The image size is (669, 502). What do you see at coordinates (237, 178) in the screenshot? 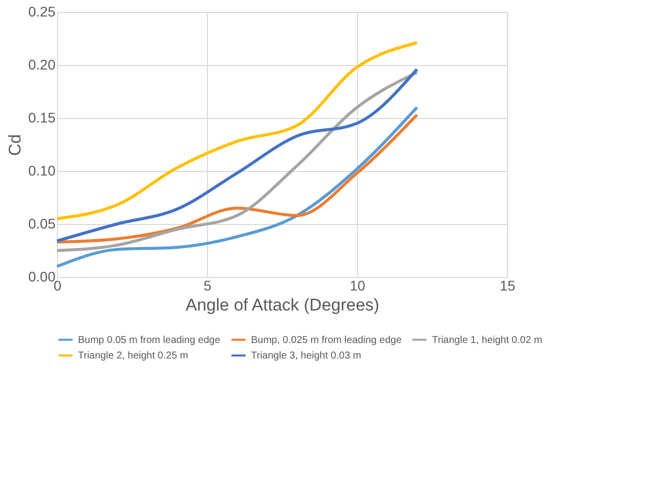
I see `line-series` at bounding box center [237, 178].